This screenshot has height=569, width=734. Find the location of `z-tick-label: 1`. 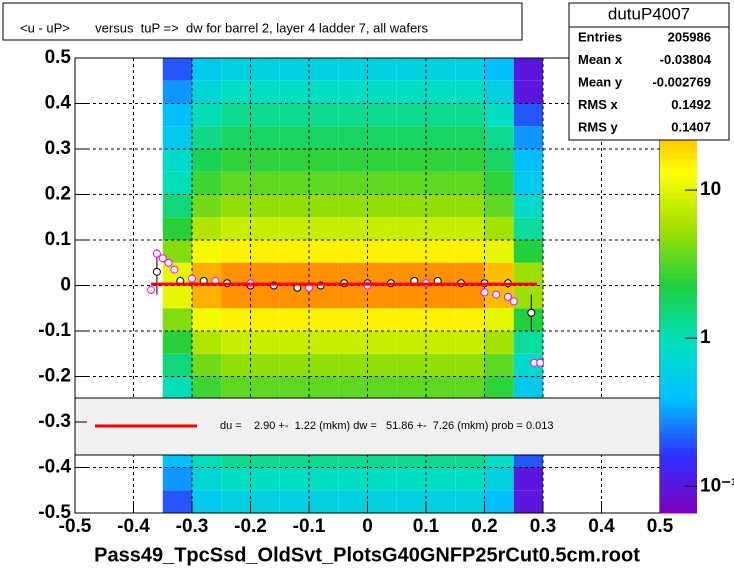

z-tick-label: 1 is located at coordinates (705, 337).